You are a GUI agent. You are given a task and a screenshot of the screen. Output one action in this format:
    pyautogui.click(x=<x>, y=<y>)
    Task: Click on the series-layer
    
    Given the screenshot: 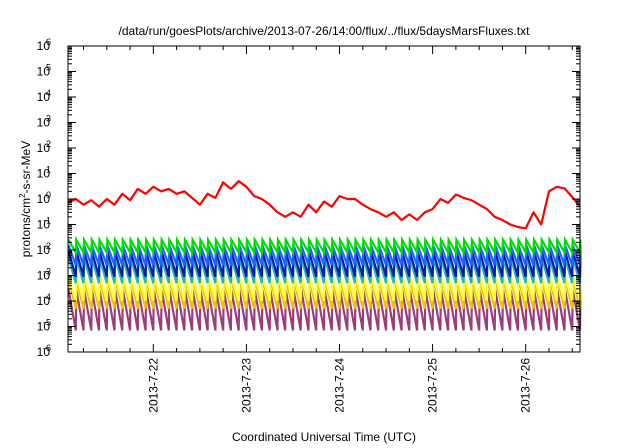 What is the action you would take?
    pyautogui.click(x=324, y=205)
    